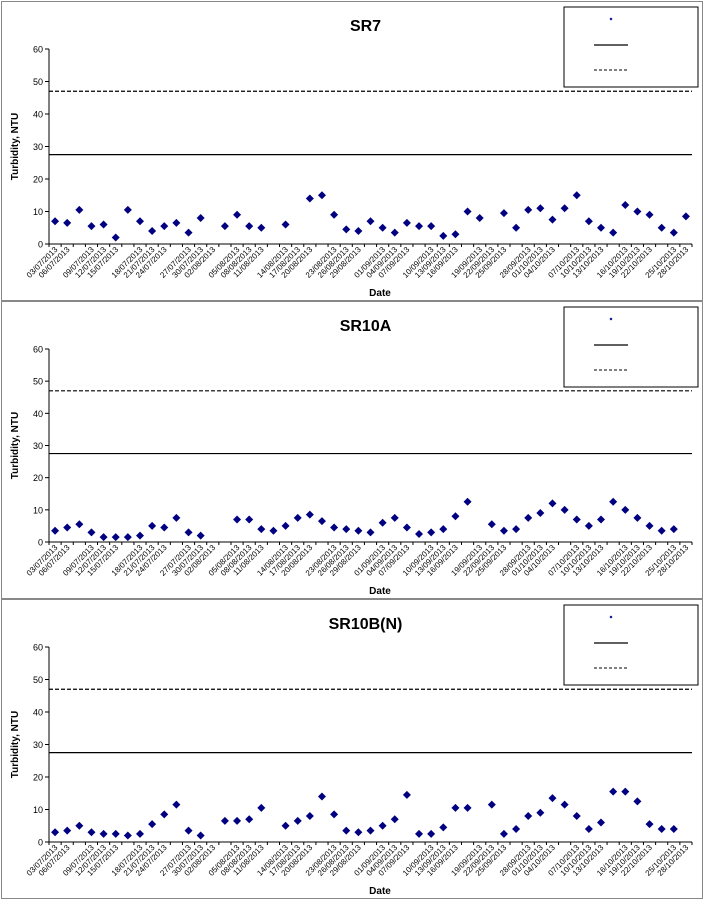 This screenshot has width=705, height=900. What do you see at coordinates (611, 19) in the screenshot?
I see `legend-marker-key` at bounding box center [611, 19].